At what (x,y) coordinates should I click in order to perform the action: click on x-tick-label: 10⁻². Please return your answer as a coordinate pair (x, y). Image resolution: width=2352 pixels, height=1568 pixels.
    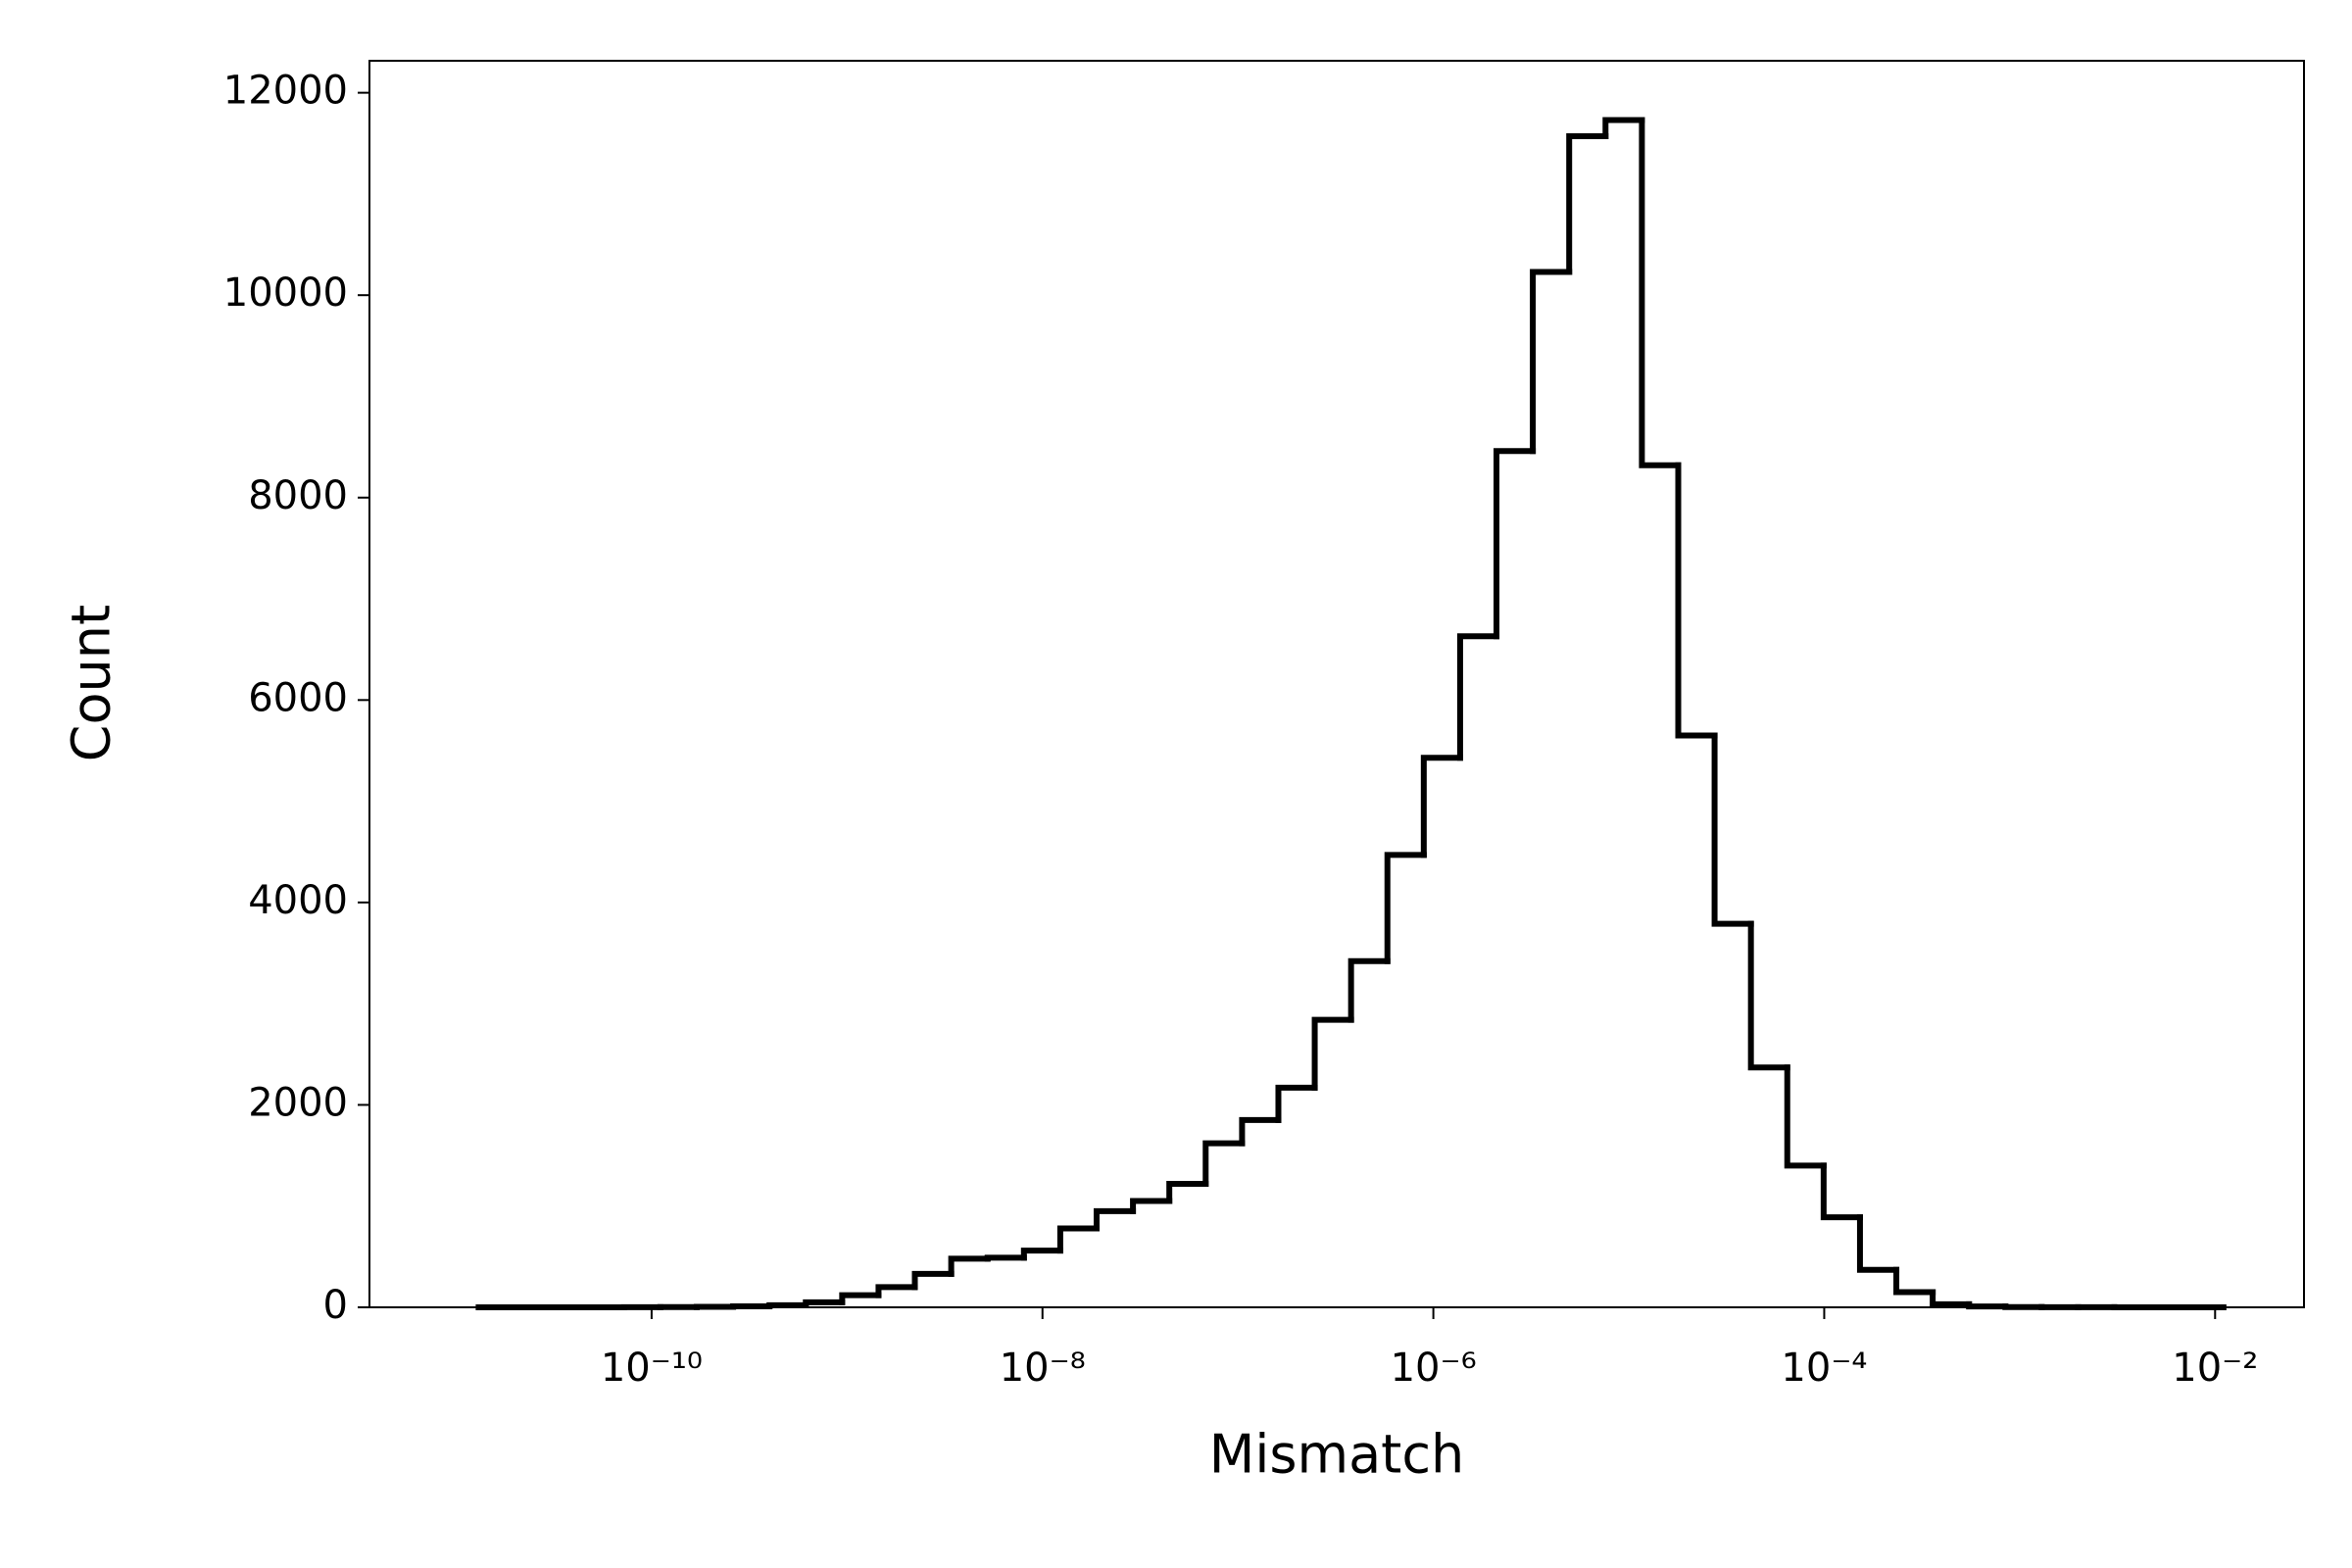
    Looking at the image, I should click on (2215, 1368).